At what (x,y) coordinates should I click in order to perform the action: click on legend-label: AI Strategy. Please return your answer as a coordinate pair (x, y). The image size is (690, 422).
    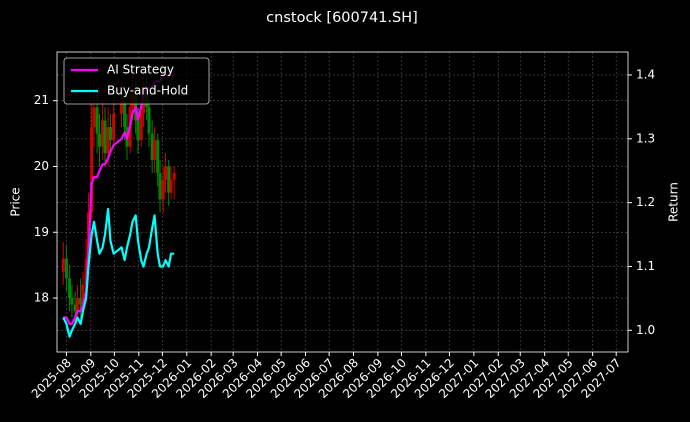
    Looking at the image, I should click on (140, 70).